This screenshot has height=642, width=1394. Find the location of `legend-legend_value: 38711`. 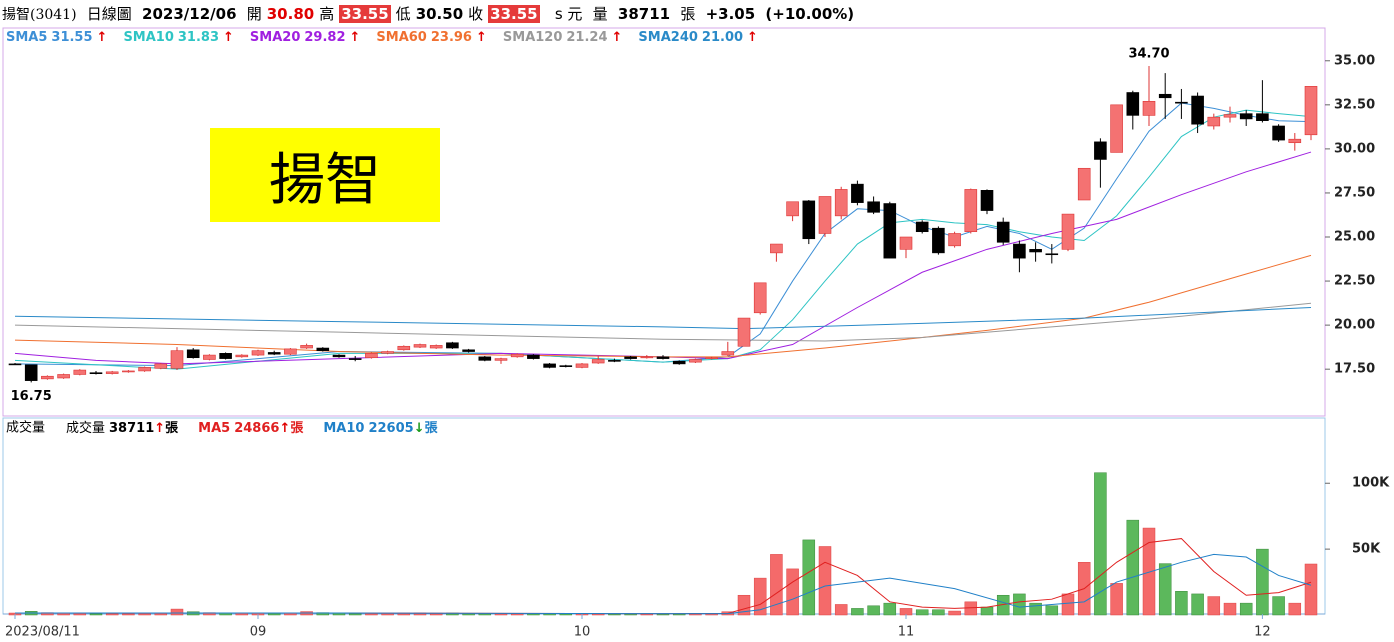

legend-legend_value: 38711 is located at coordinates (131, 428).